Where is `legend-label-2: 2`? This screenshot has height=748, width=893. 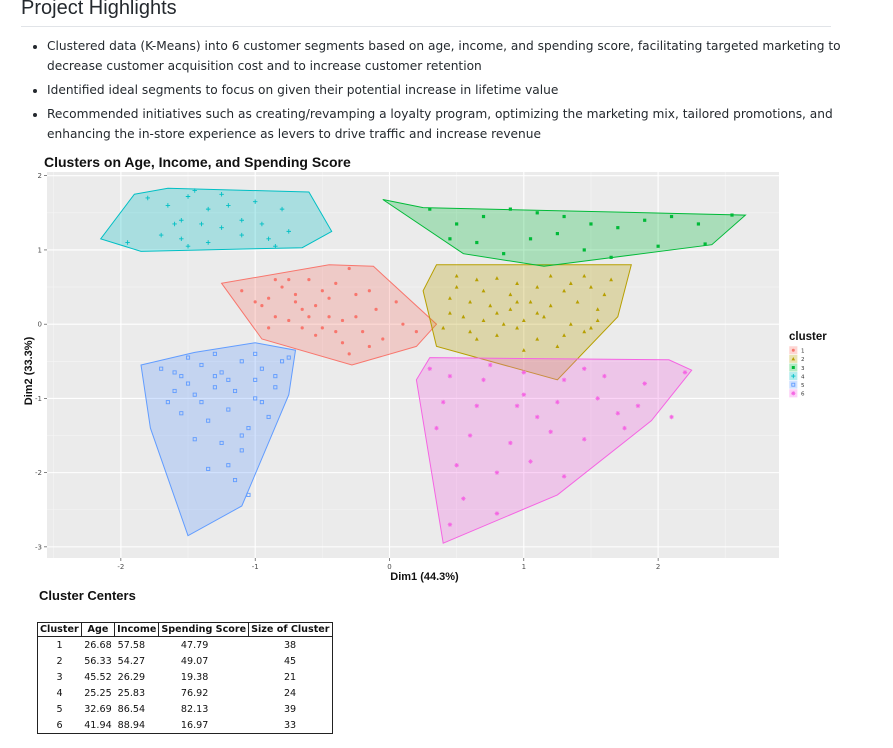 legend-label-2: 2 is located at coordinates (803, 360).